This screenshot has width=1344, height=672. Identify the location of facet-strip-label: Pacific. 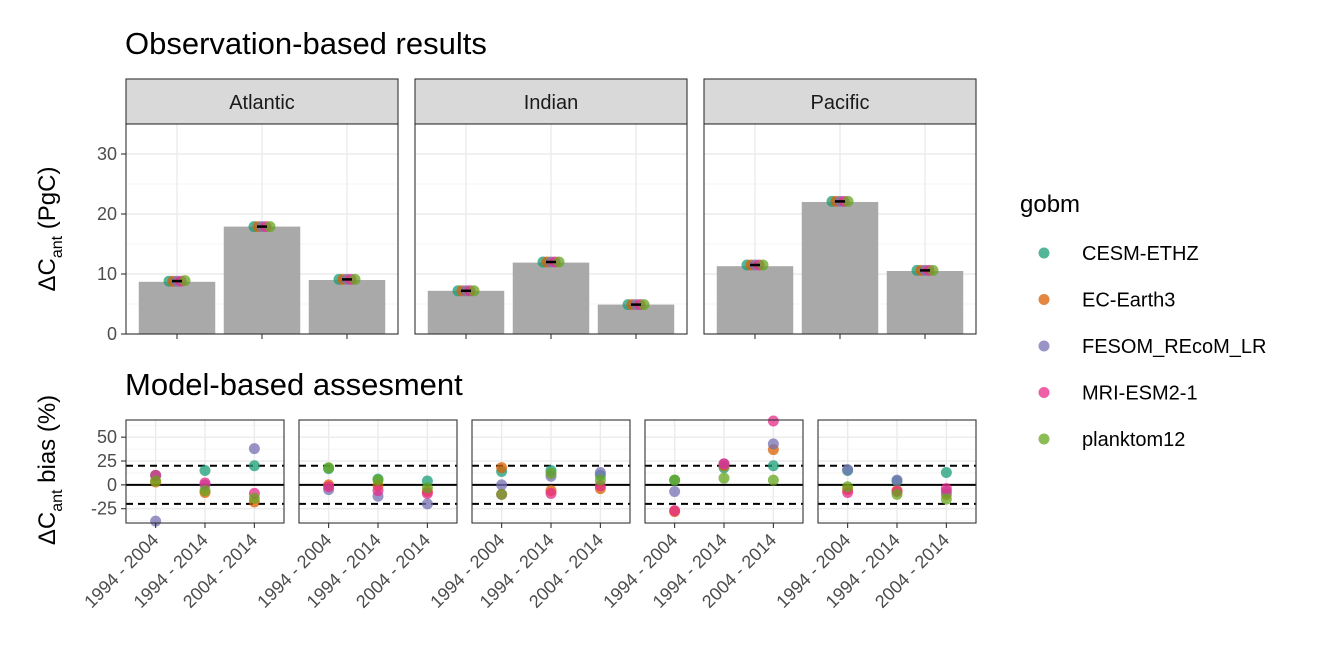
(840, 103).